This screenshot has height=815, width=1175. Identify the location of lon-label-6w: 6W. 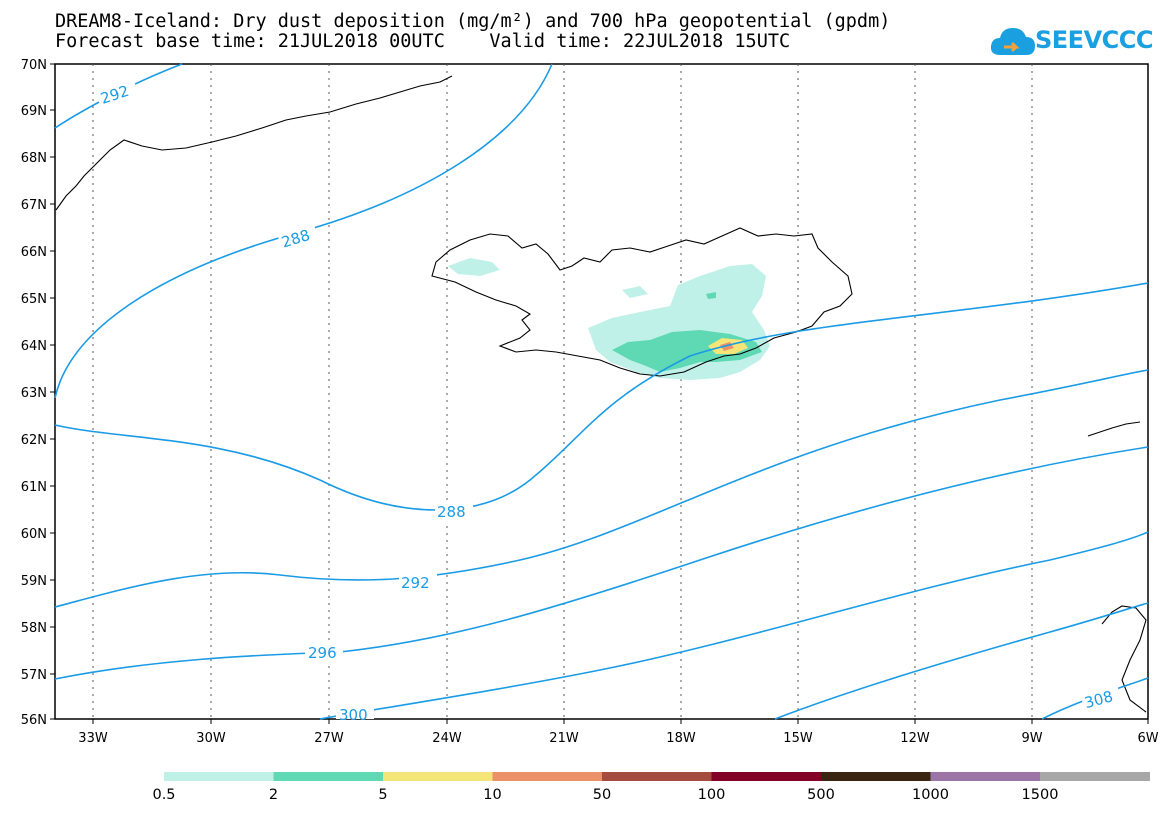
(1147, 738).